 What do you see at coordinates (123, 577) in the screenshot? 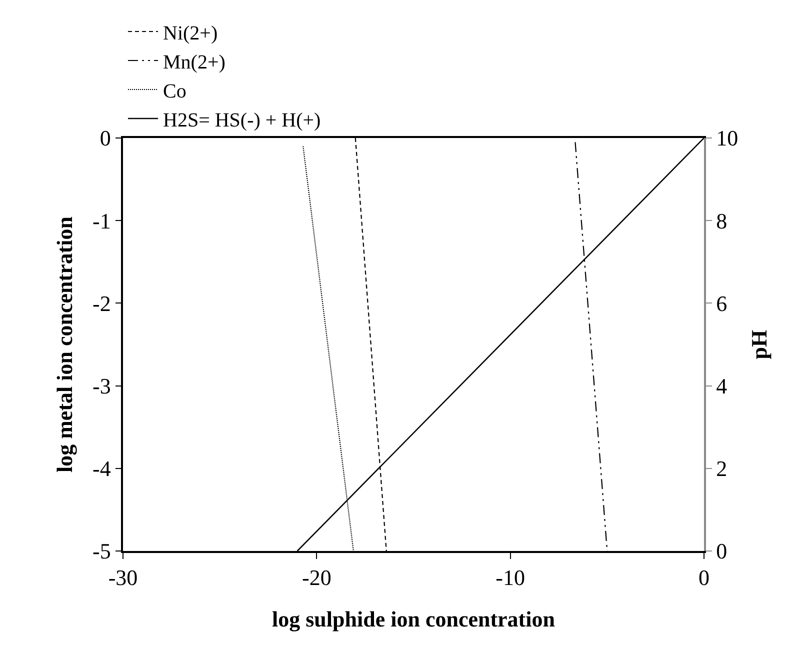
I see `x-tick-label: -30` at bounding box center [123, 577].